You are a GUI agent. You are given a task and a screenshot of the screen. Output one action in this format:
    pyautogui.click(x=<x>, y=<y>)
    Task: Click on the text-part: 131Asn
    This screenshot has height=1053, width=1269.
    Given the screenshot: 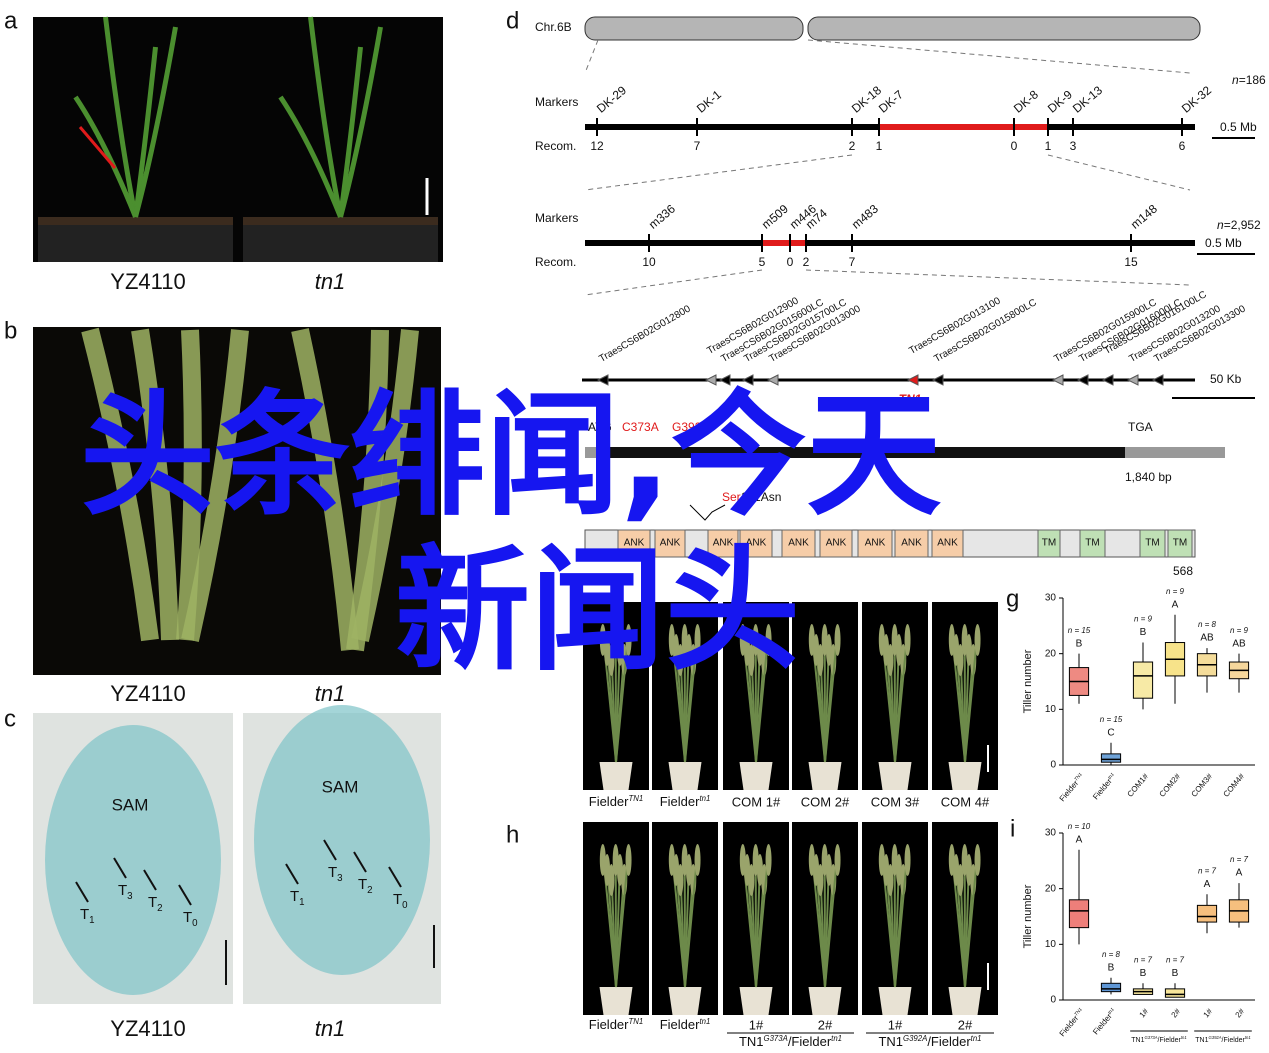 What is the action you would take?
    pyautogui.click(x=761, y=497)
    